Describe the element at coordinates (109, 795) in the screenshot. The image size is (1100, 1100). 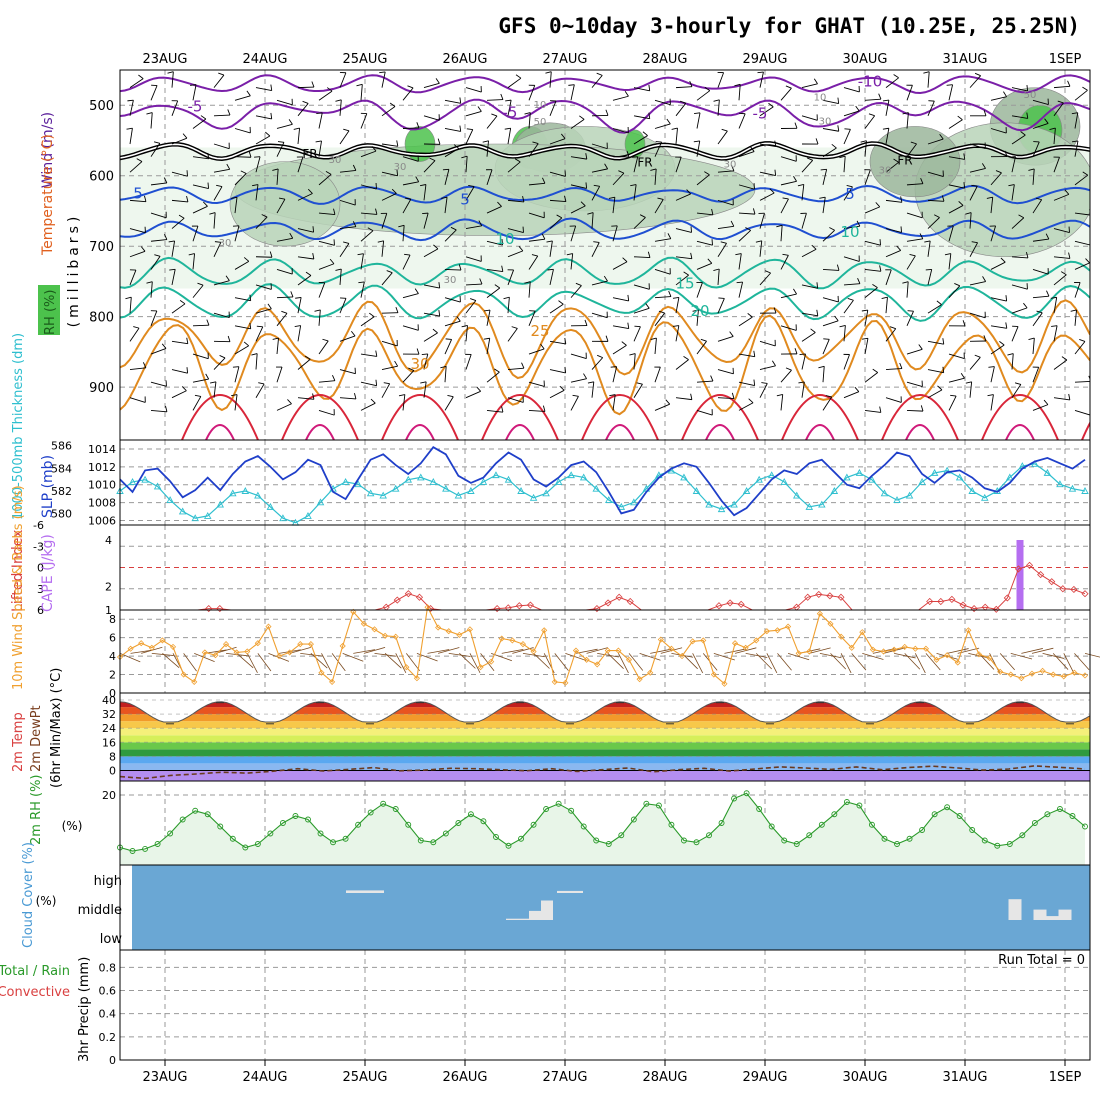
I see `rh-tick-label: 20` at that location.